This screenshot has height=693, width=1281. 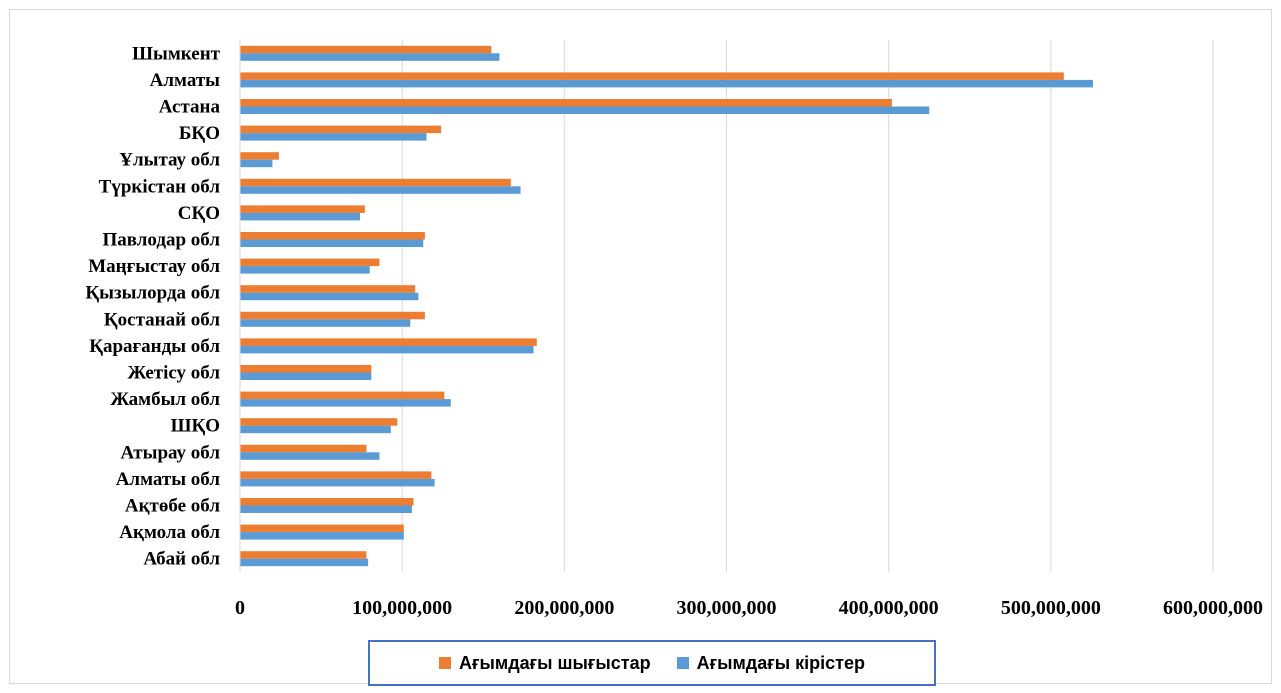 I want to click on category-label: БҚО, so click(x=199, y=133).